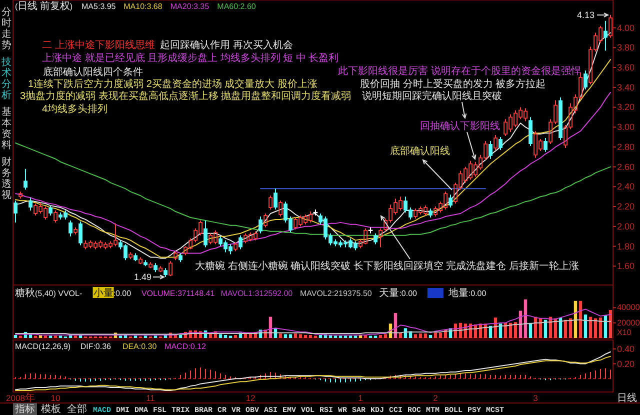  What do you see at coordinates (624, 332) in the screenshot?
I see `y-axis-title: X10` at bounding box center [624, 332].